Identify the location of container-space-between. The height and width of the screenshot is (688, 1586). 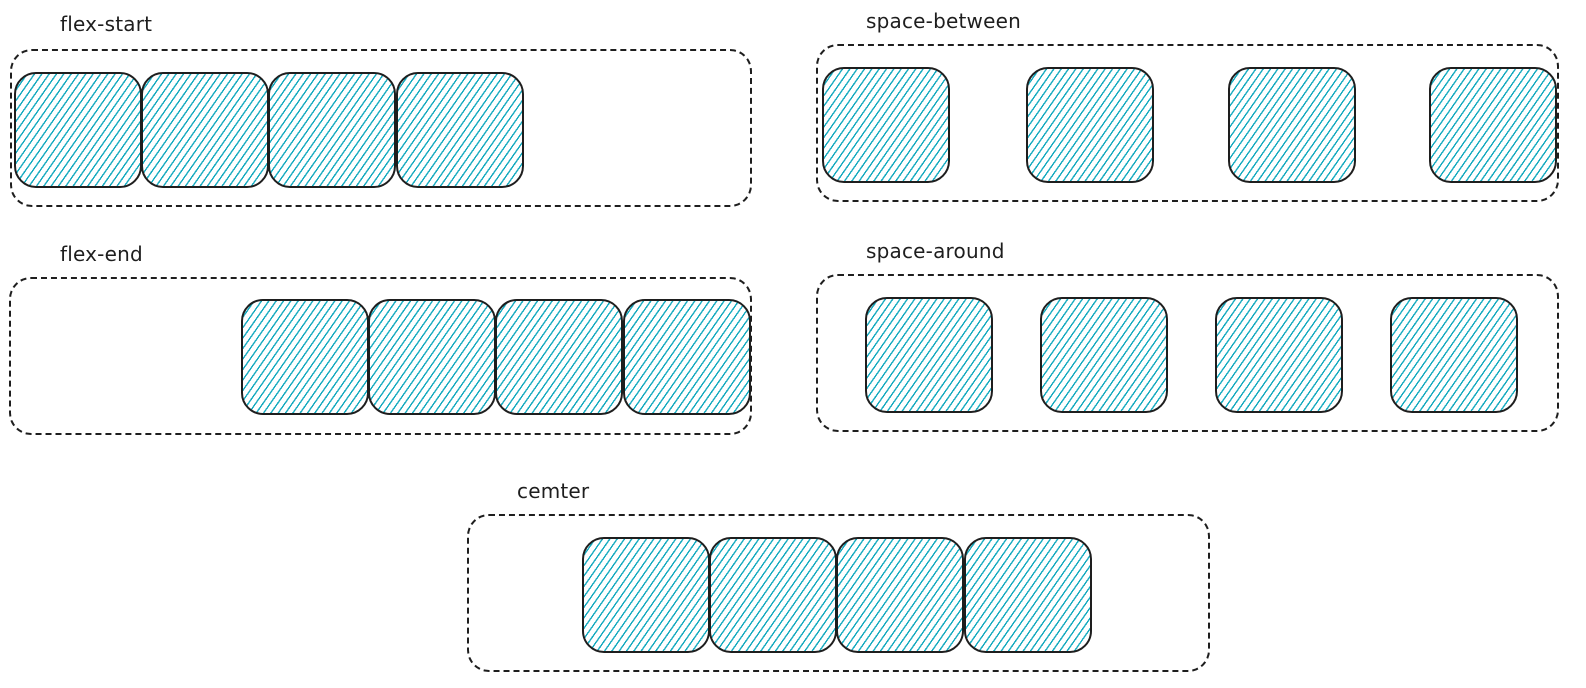
(1187, 123).